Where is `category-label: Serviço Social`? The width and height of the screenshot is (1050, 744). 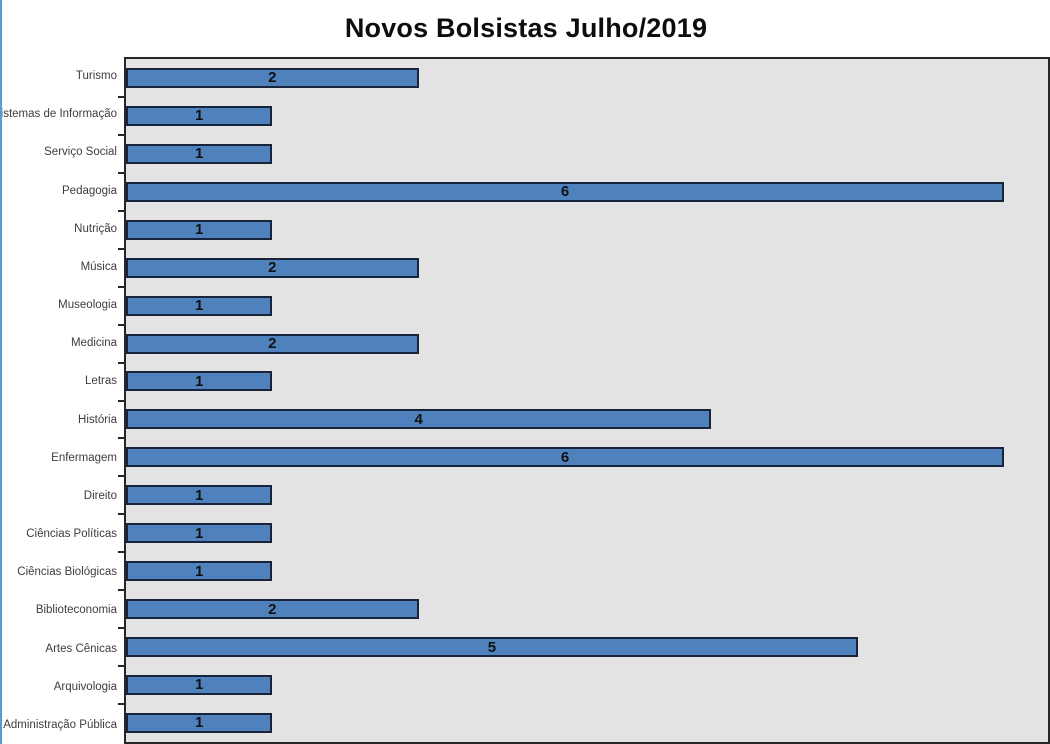 category-label: Serviço Social is located at coordinates (80, 152).